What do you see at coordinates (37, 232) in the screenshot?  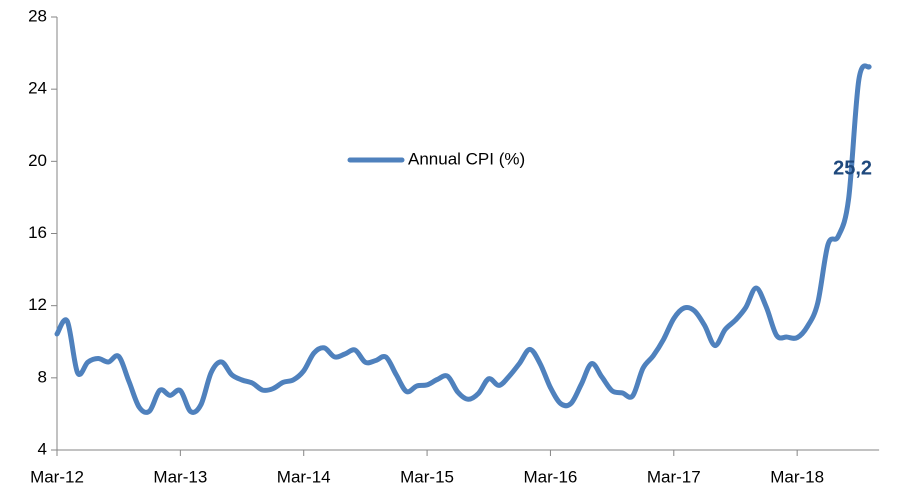 I see `y-tick-label: 16` at bounding box center [37, 232].